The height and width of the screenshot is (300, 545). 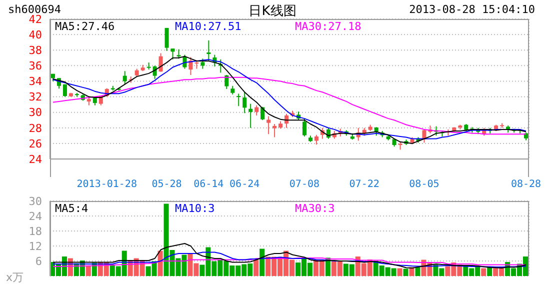 What do you see at coordinates (35, 231) in the screenshot?
I see `y-tick-label: 18` at bounding box center [35, 231].